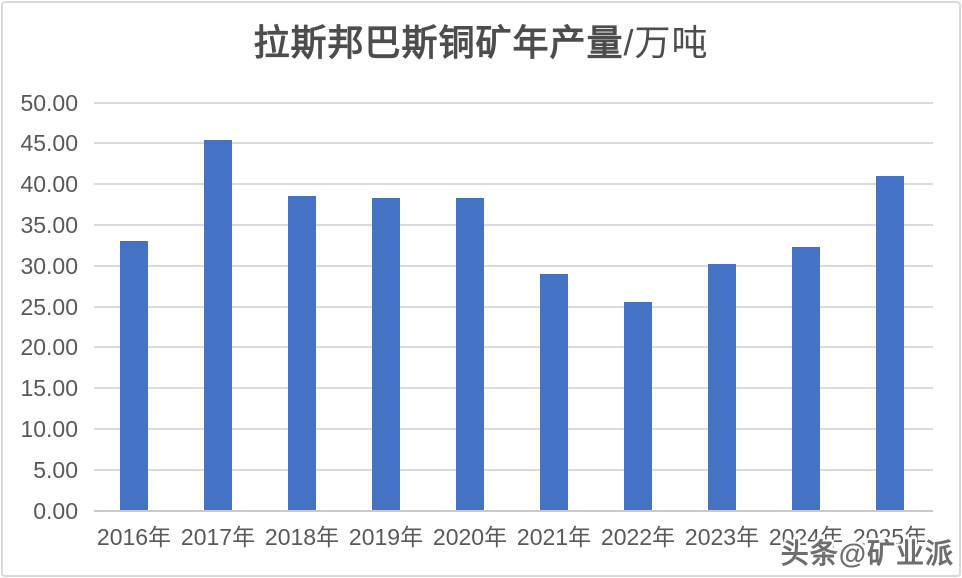 This screenshot has width=962, height=578. Describe the element at coordinates (49, 306) in the screenshot. I see `y-tick-label-25: 25.00` at that location.